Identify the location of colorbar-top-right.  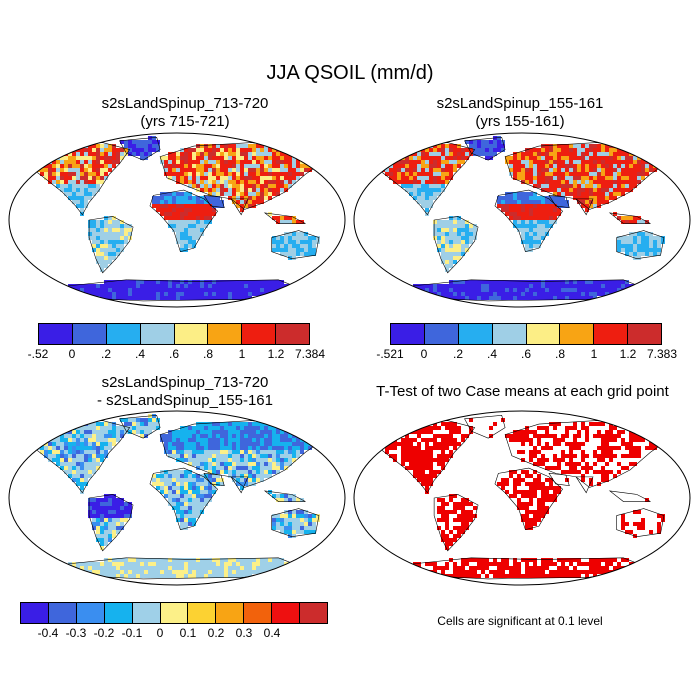
(526, 334).